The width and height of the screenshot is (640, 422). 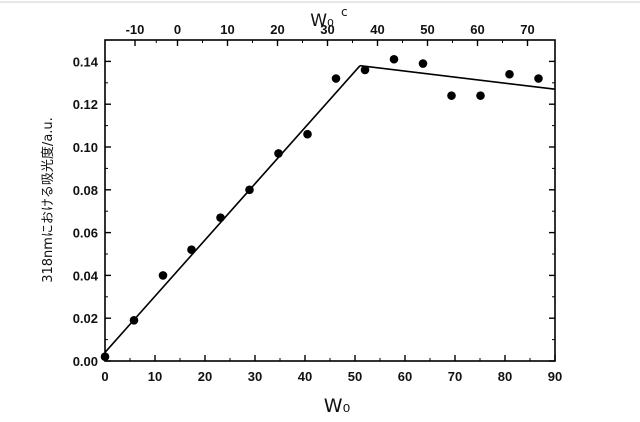 What do you see at coordinates (227, 29) in the screenshot?
I see `top-tick-label: 10` at bounding box center [227, 29].